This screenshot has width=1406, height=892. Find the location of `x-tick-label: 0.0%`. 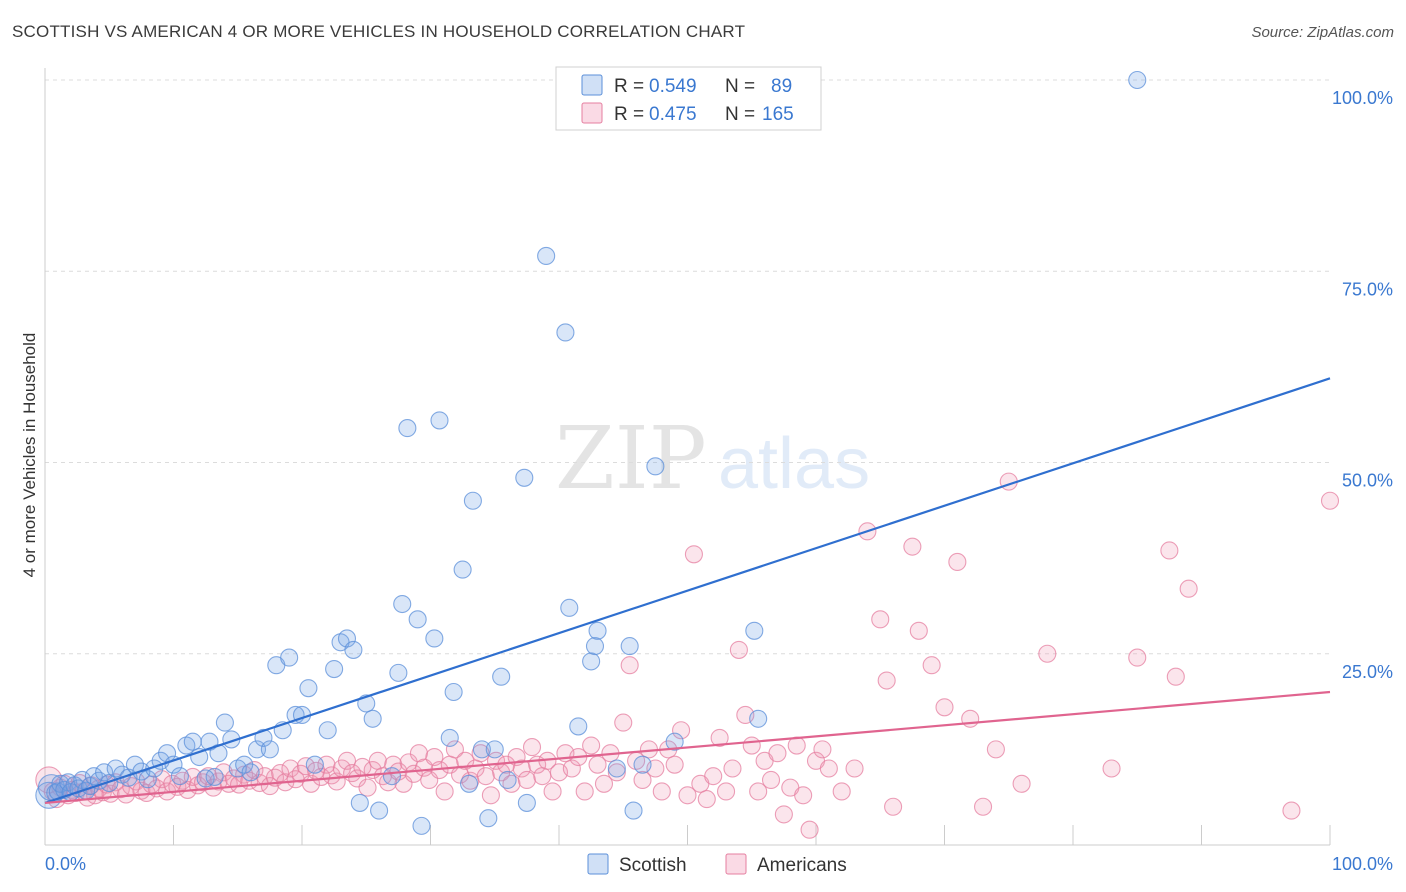

x-tick-label: 0.0% is located at coordinates (65, 864).